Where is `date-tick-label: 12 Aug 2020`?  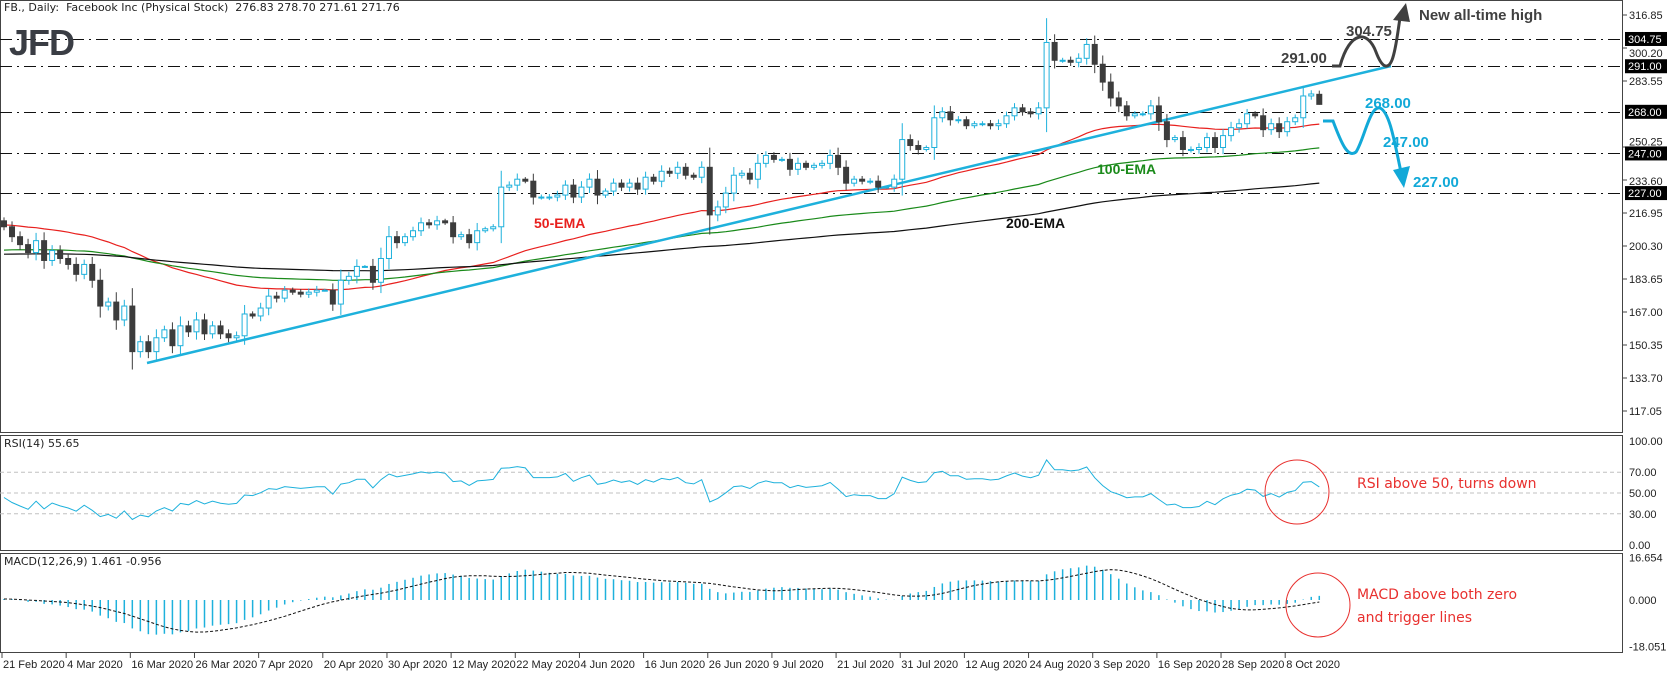 date-tick-label: 12 Aug 2020 is located at coordinates (996, 665).